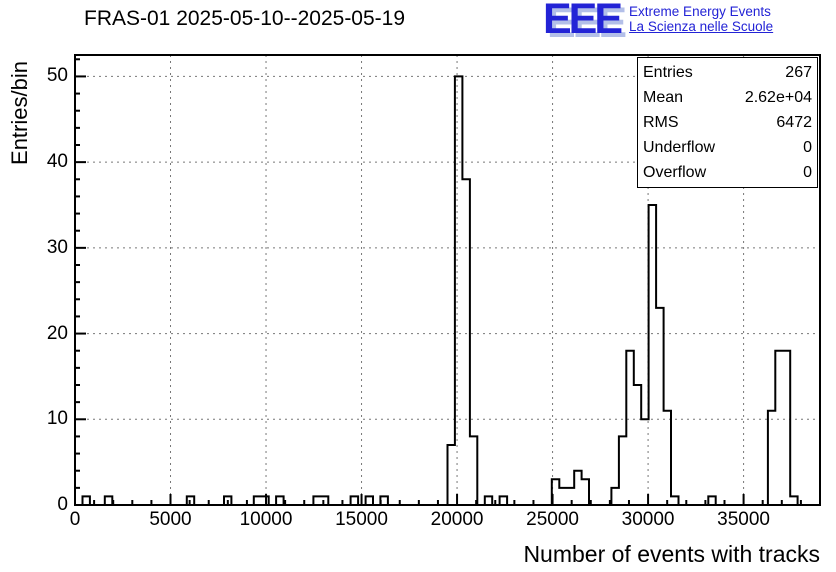  Describe the element at coordinates (743, 519) in the screenshot. I see `x-tick-label: 35000` at that location.